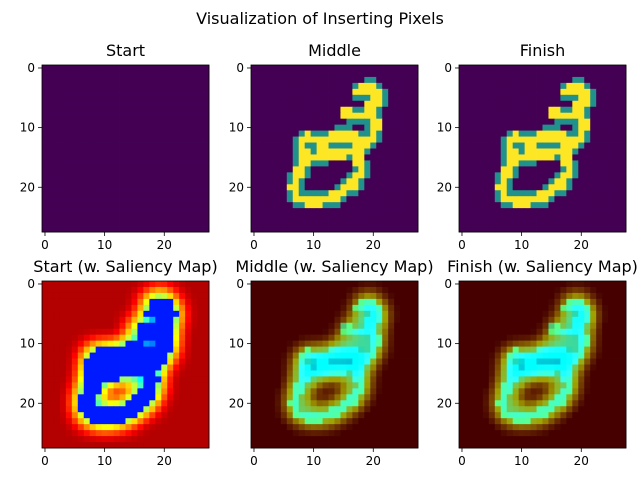  Describe the element at coordinates (236, 344) in the screenshot. I see `y-tick-label: 10` at that location.